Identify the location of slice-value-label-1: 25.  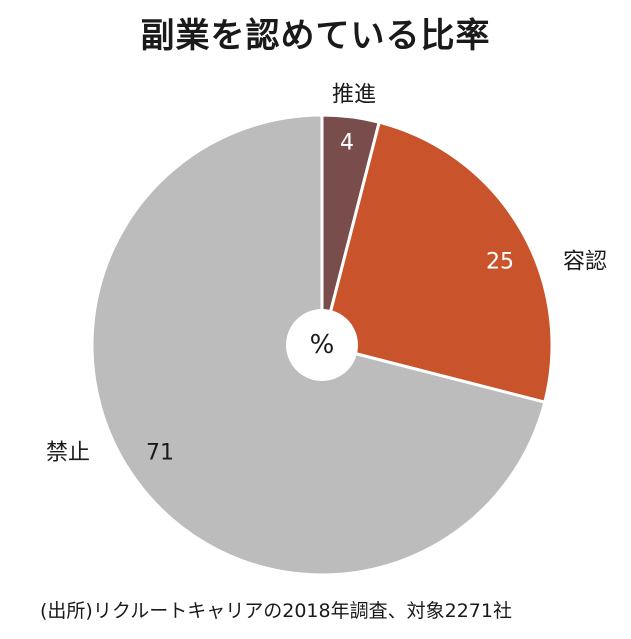
(500, 262).